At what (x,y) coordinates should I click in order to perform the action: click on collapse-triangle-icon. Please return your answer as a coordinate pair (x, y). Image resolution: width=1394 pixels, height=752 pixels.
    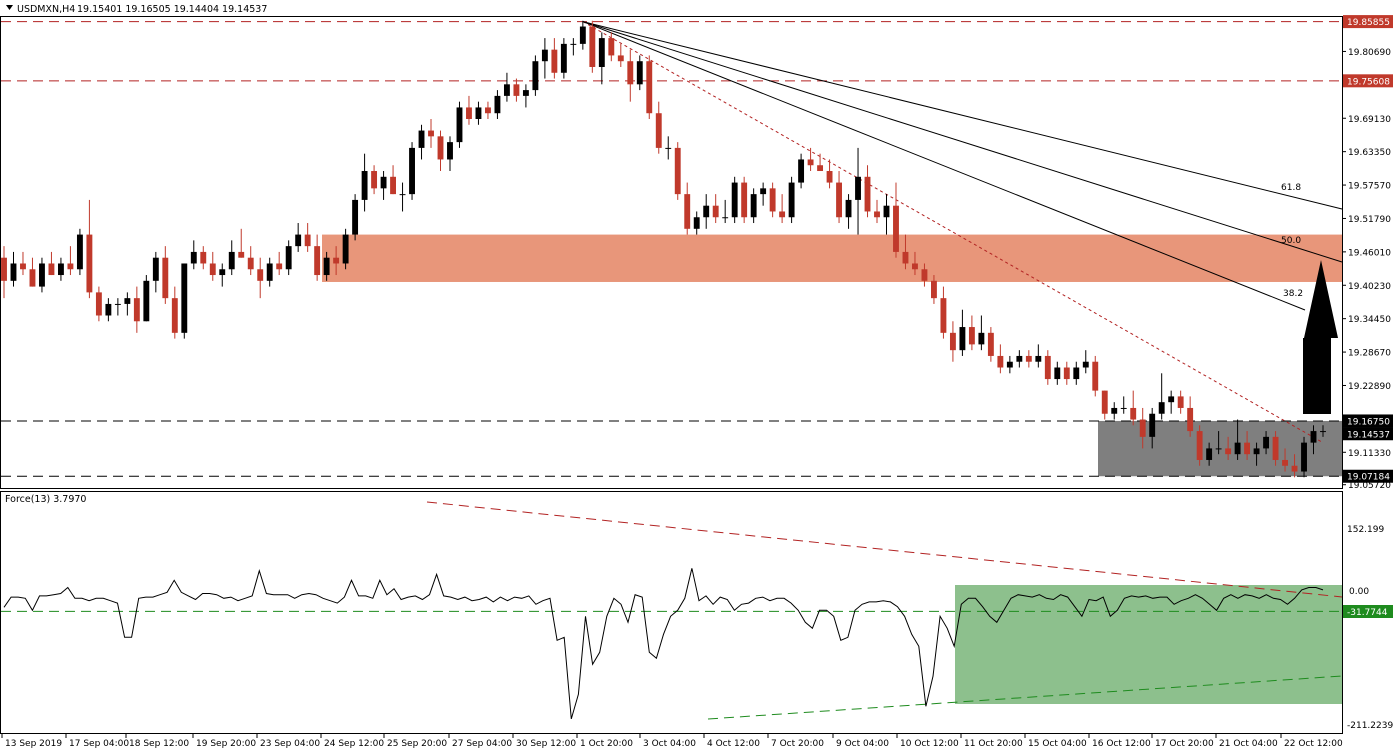
    Looking at the image, I should click on (9, 7).